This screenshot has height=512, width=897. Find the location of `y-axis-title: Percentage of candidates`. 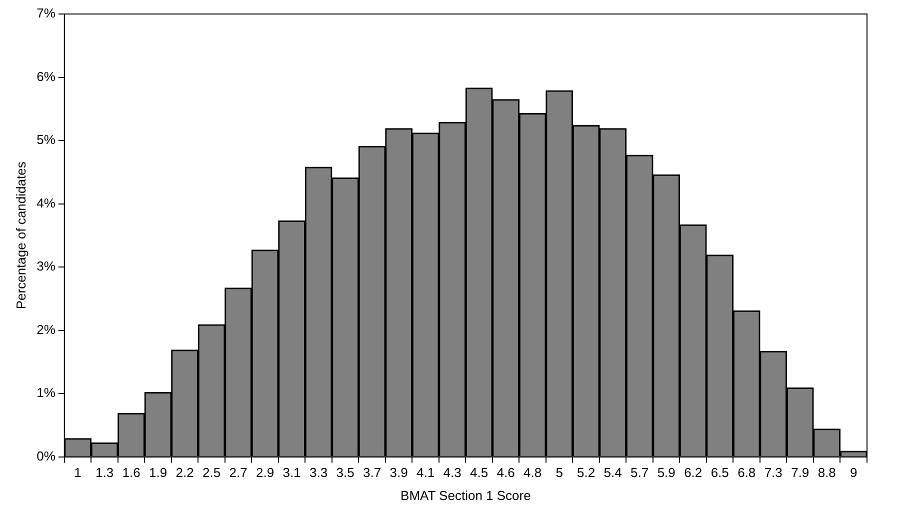

y-axis-title: Percentage of candidates is located at coordinates (20, 235).